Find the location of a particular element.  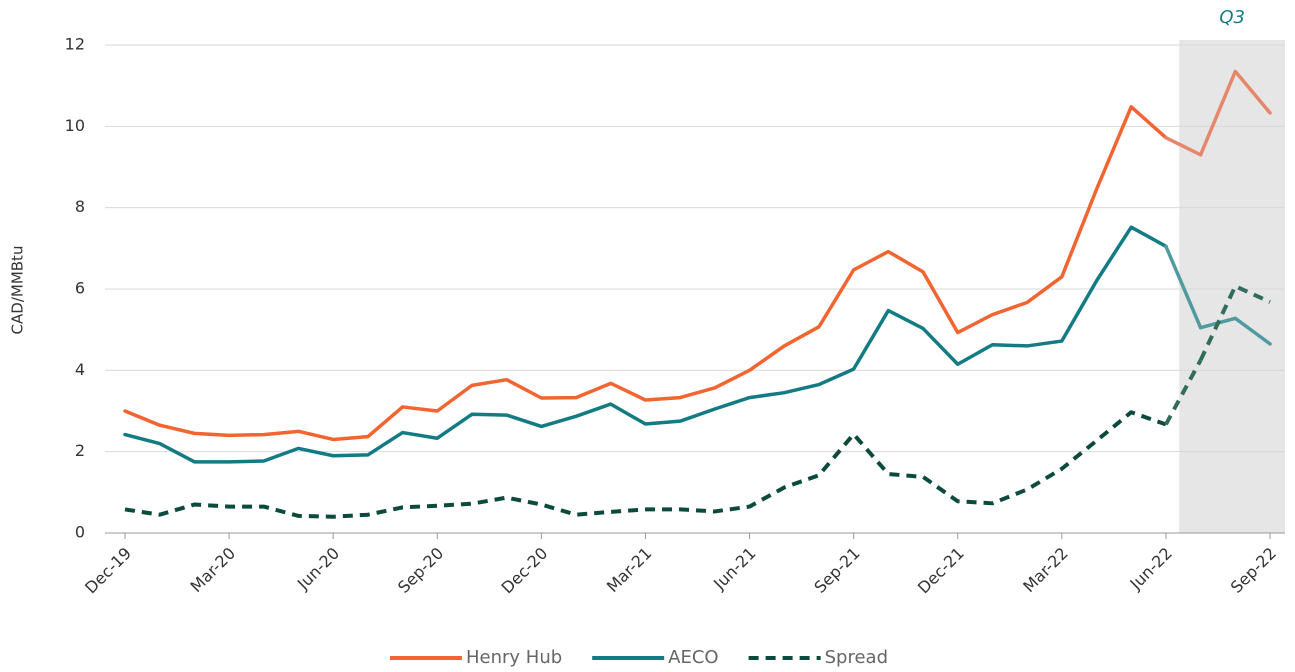

x-tick-label: Sep-21 is located at coordinates (836, 570).